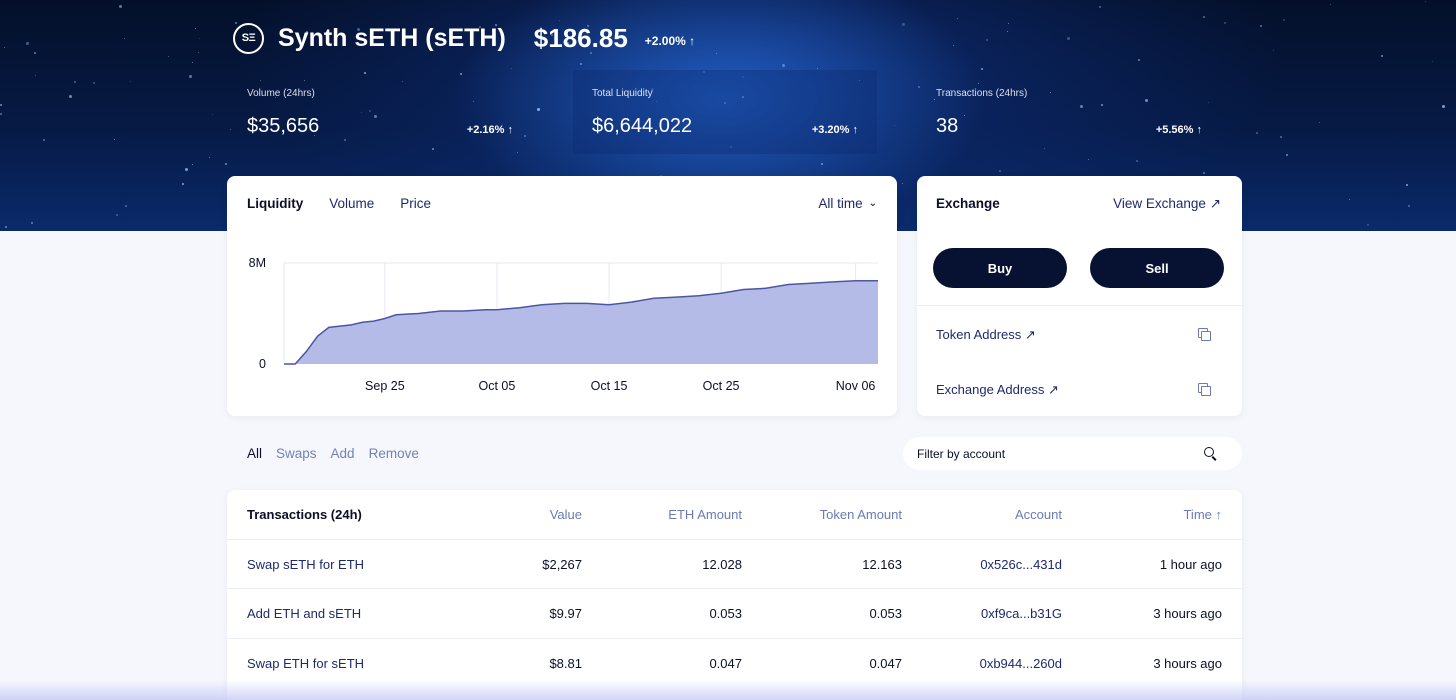  Describe the element at coordinates (1167, 203) in the screenshot. I see `view-exchange-link: View Exchange ↗` at that location.